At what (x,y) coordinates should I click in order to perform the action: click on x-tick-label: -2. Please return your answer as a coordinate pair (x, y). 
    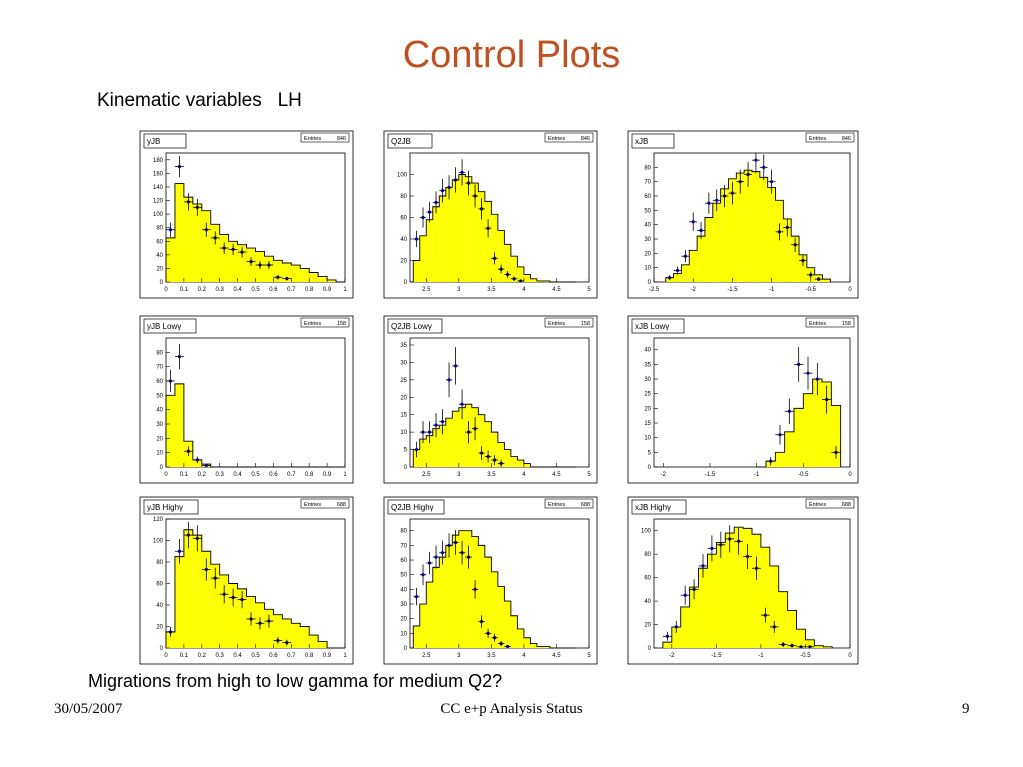
    Looking at the image, I should click on (664, 475).